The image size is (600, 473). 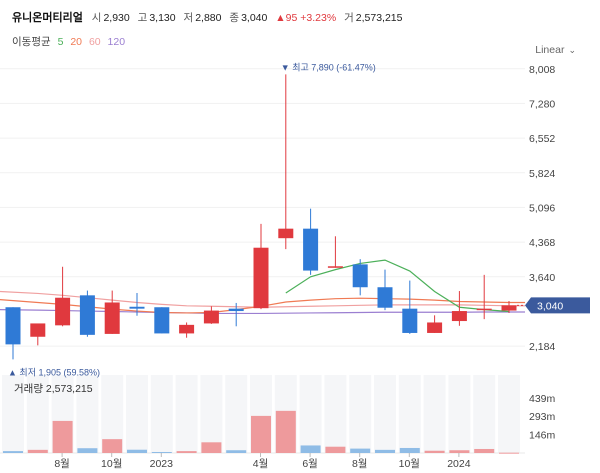 I want to click on ma-60-line, so click(x=262, y=299).